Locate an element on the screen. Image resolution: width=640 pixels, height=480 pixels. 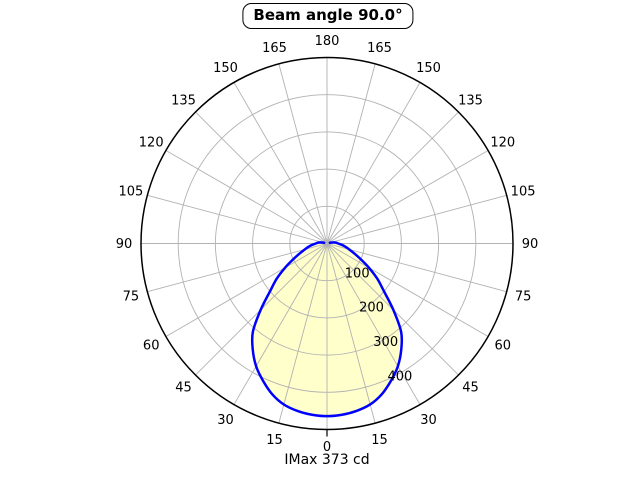
imax-label: IMax 373 cd is located at coordinates (327, 460).